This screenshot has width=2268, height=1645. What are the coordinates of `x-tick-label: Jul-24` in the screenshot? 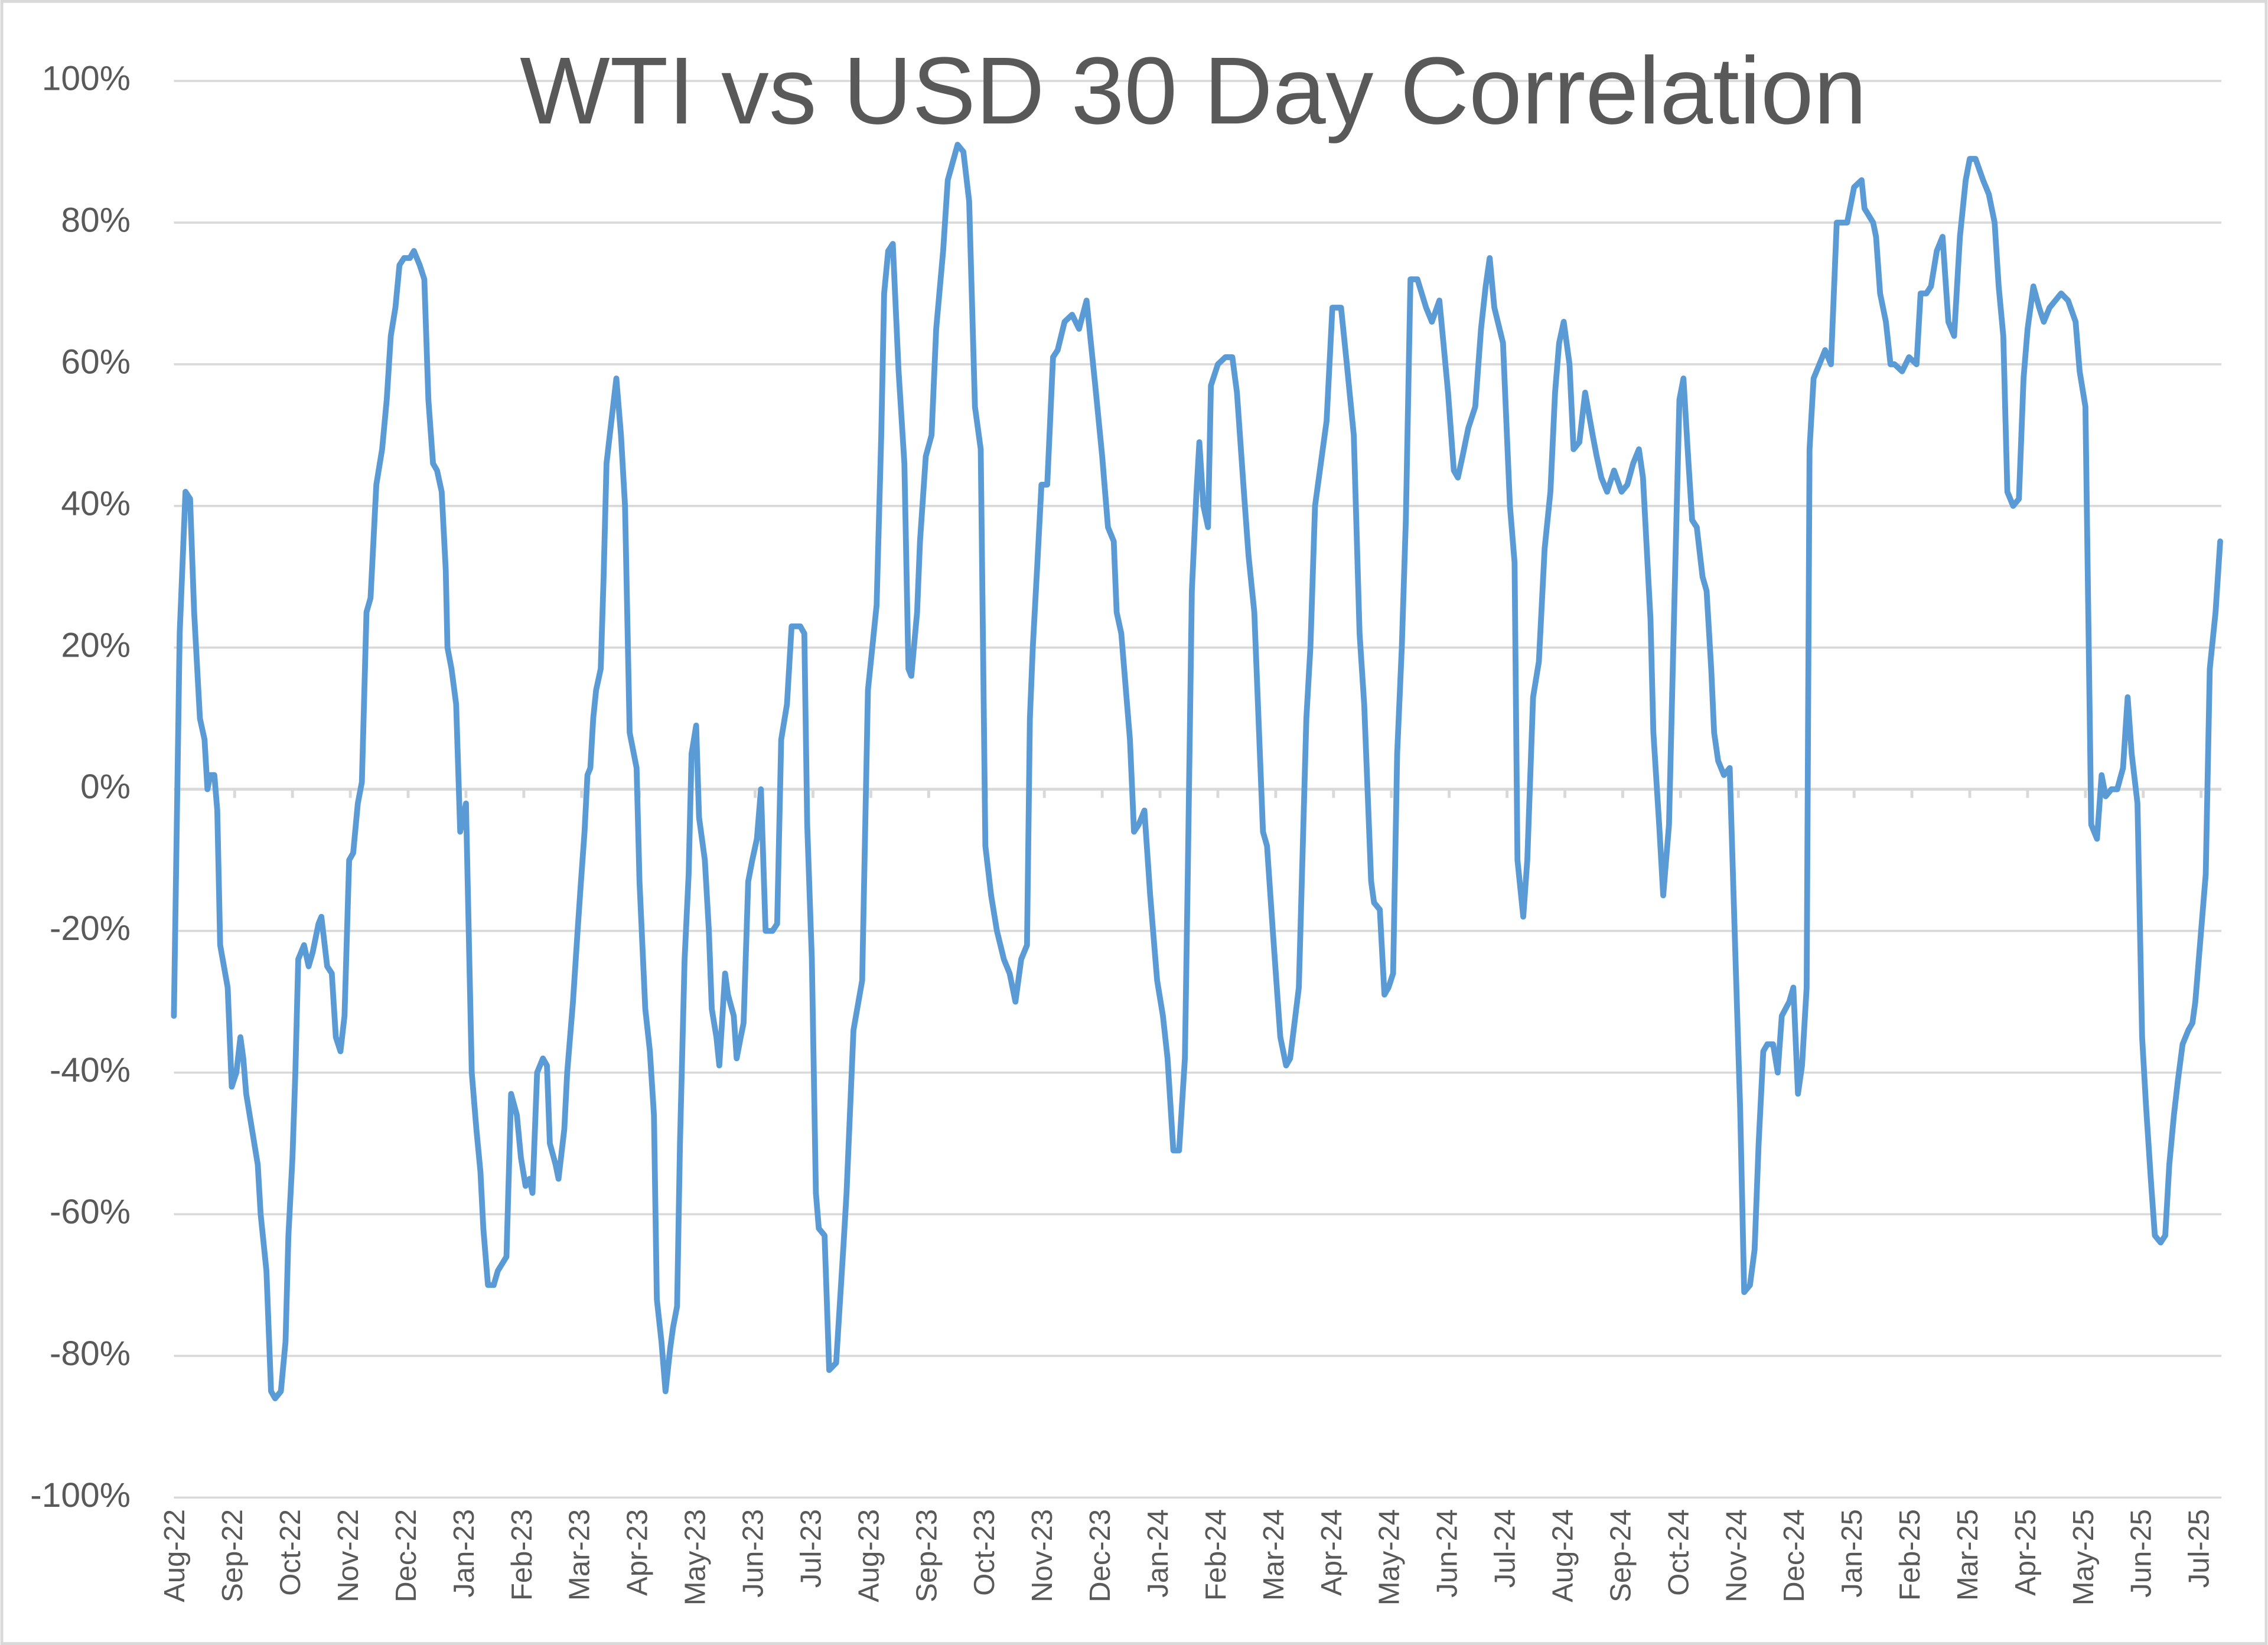 It's located at (1505, 1548).